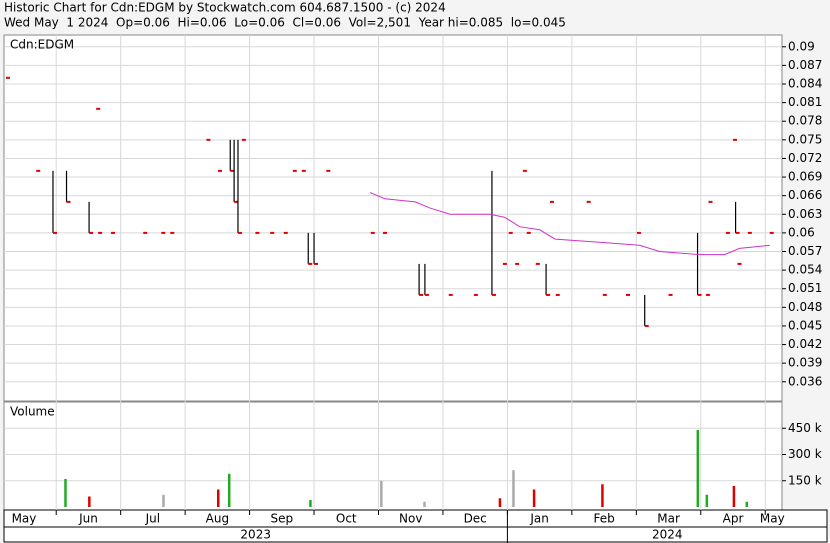 This screenshot has height=543, width=830. I want to click on moving-average, so click(569, 224).